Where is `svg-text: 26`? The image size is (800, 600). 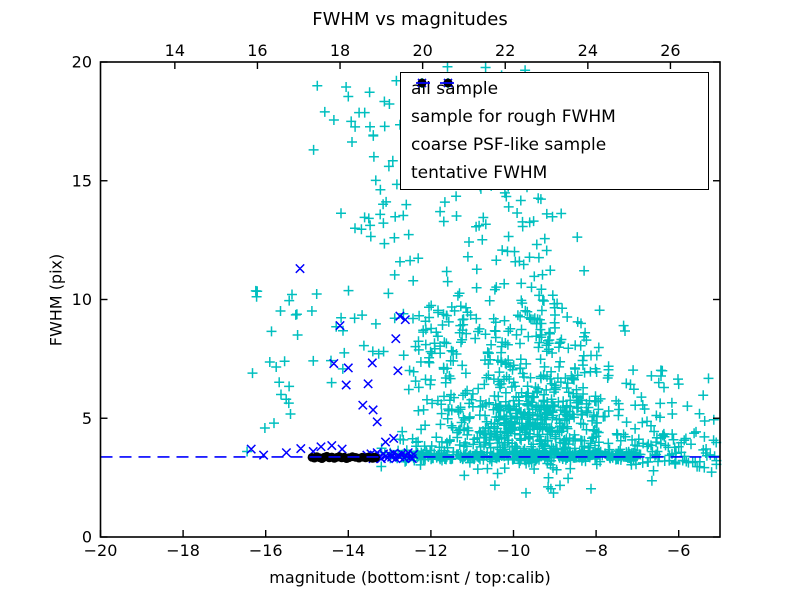
svg-text: 26 is located at coordinates (670, 50).